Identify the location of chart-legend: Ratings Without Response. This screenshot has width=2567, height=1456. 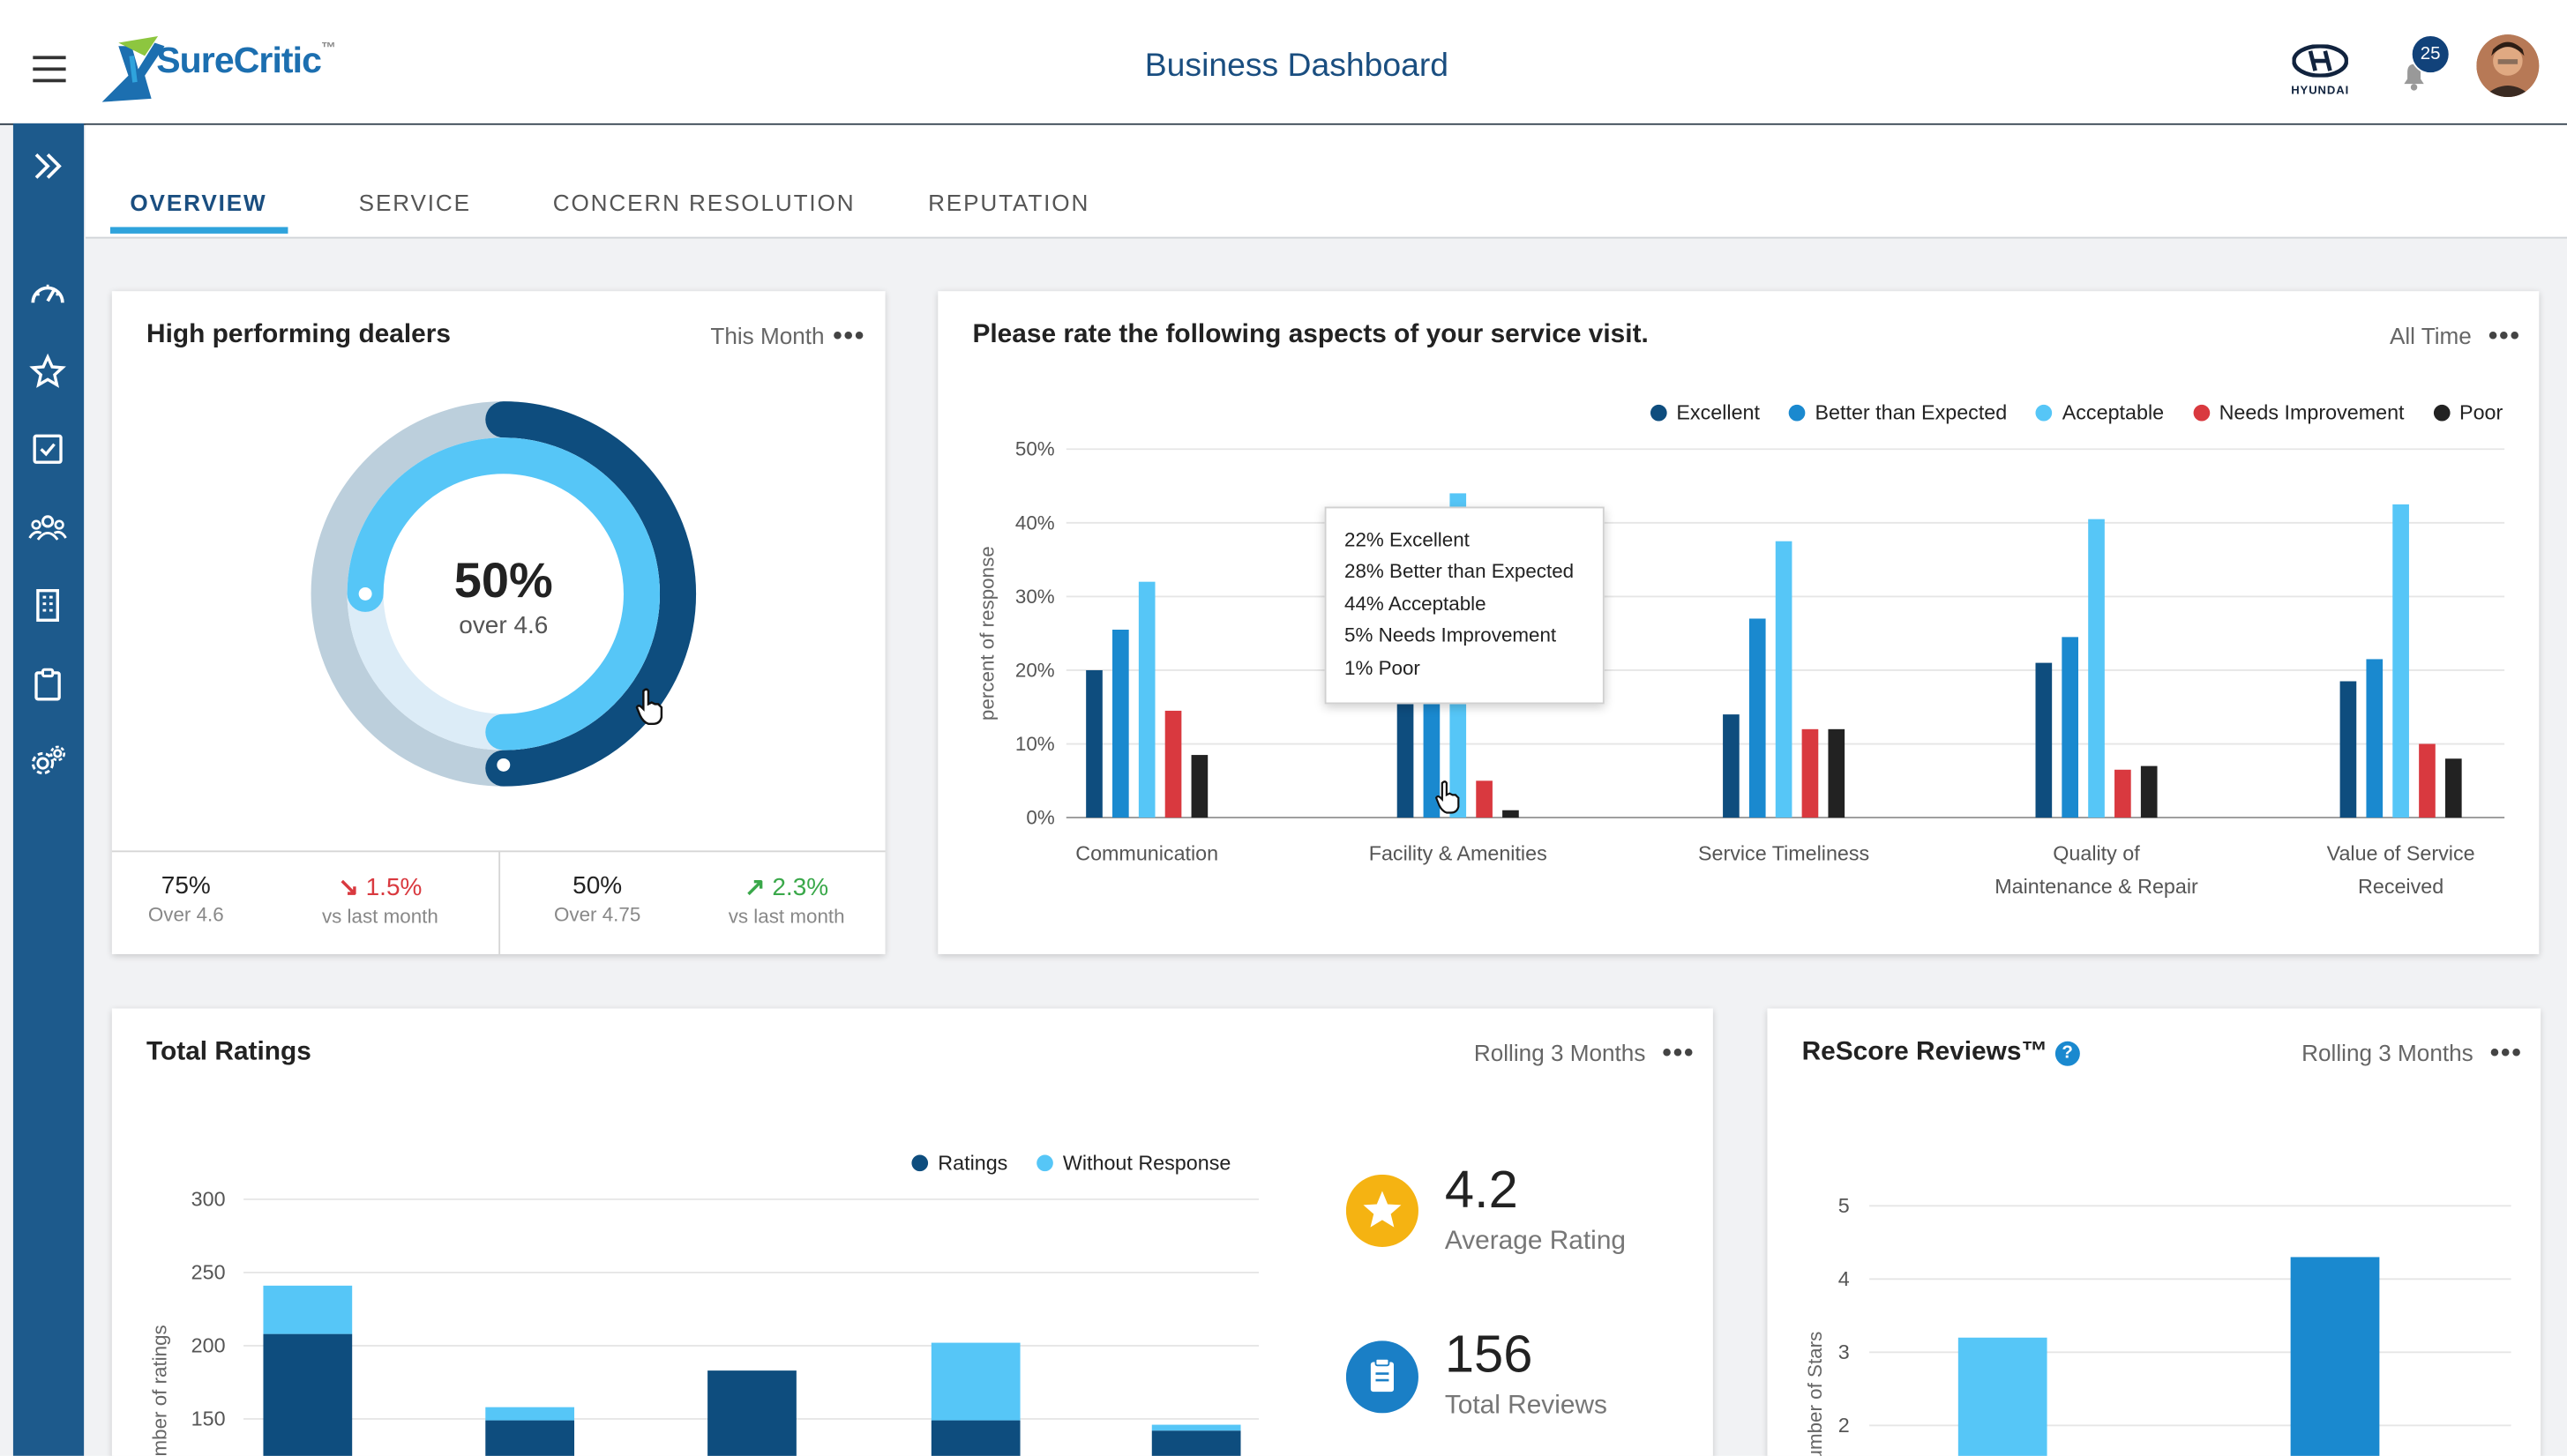
(1059, 1163).